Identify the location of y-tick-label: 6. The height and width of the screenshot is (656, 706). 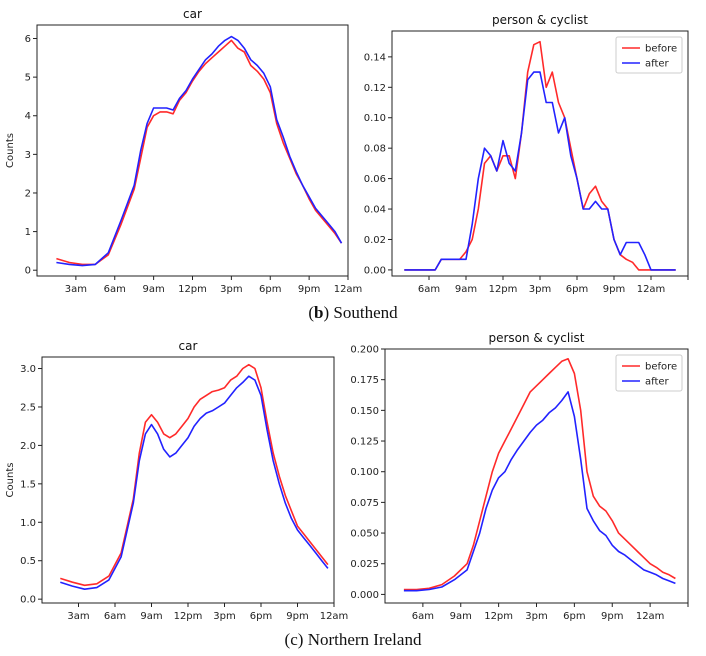
(28, 39).